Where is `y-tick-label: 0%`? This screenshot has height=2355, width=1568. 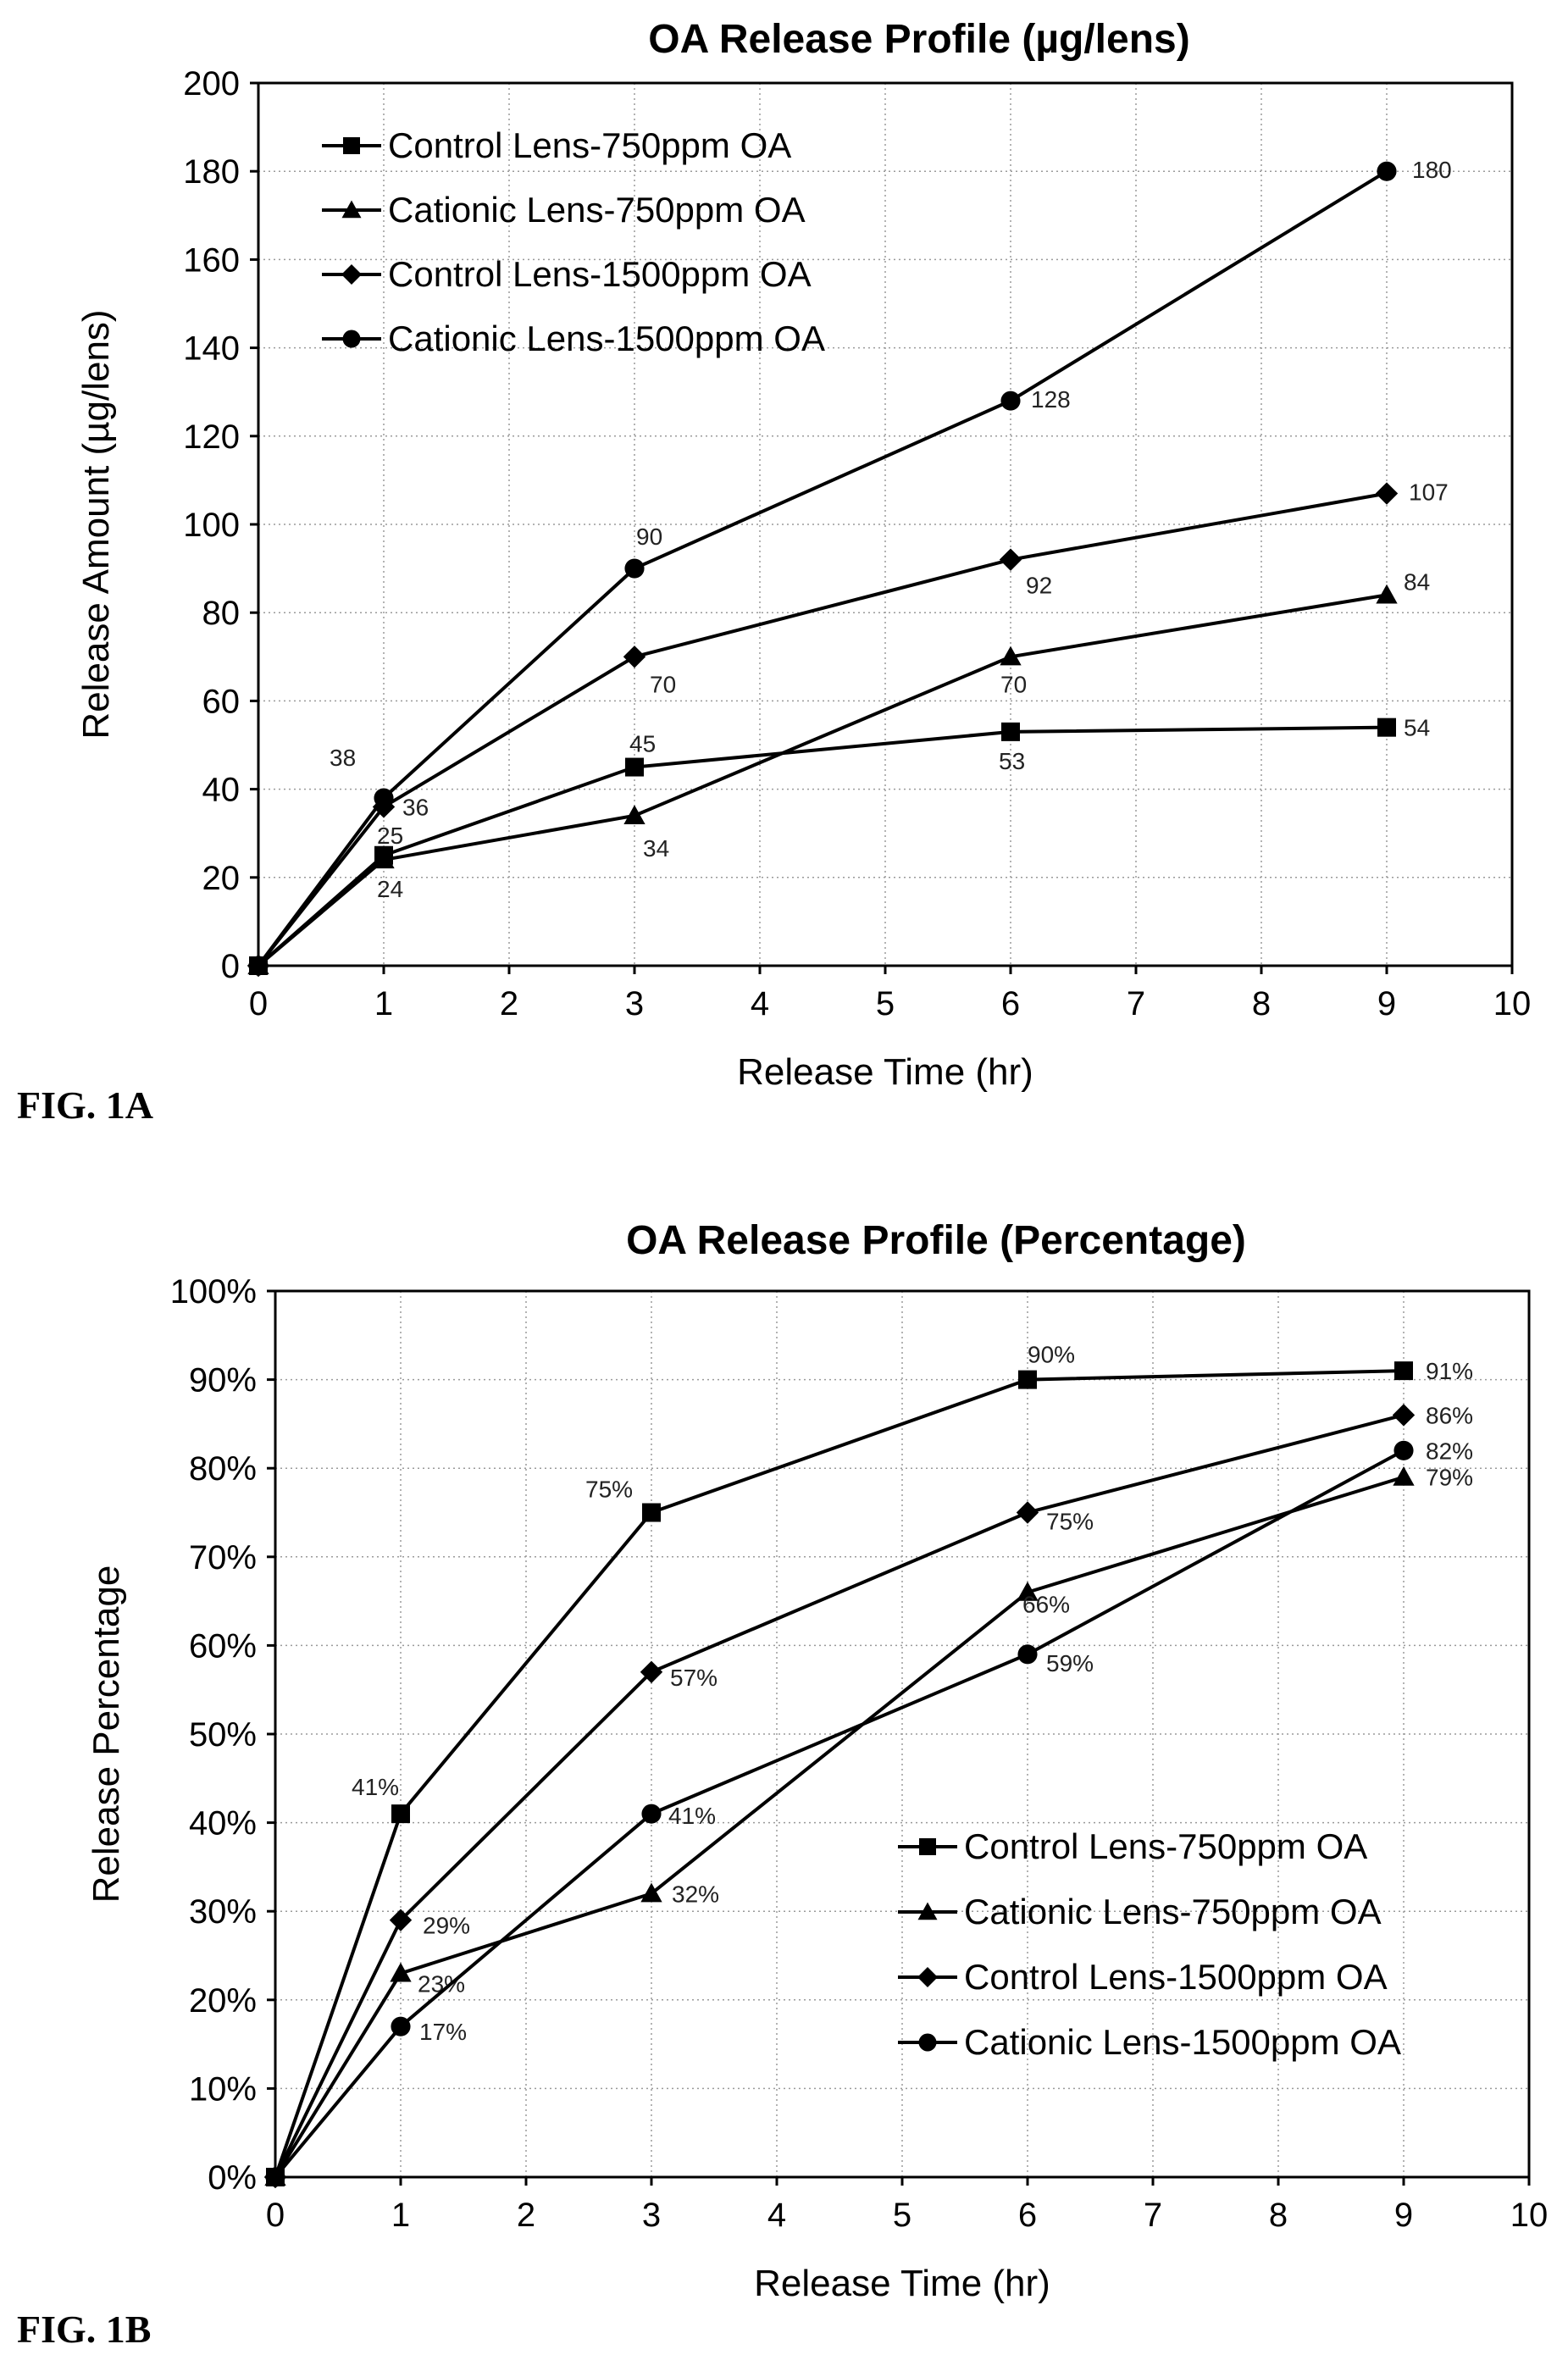
y-tick-label: 0% is located at coordinates (232, 2178).